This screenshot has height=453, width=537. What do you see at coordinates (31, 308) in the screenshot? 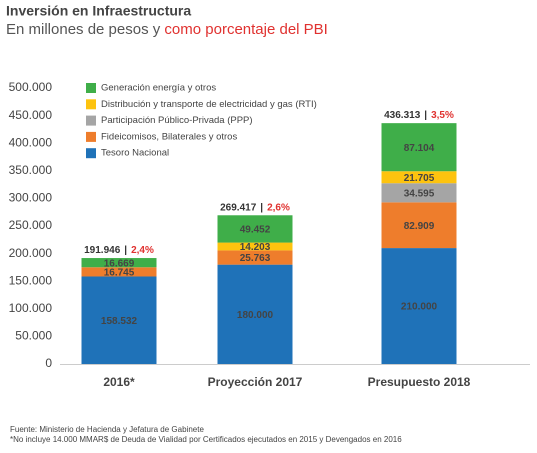
I see `y-tick-label: 100.000` at bounding box center [31, 308].